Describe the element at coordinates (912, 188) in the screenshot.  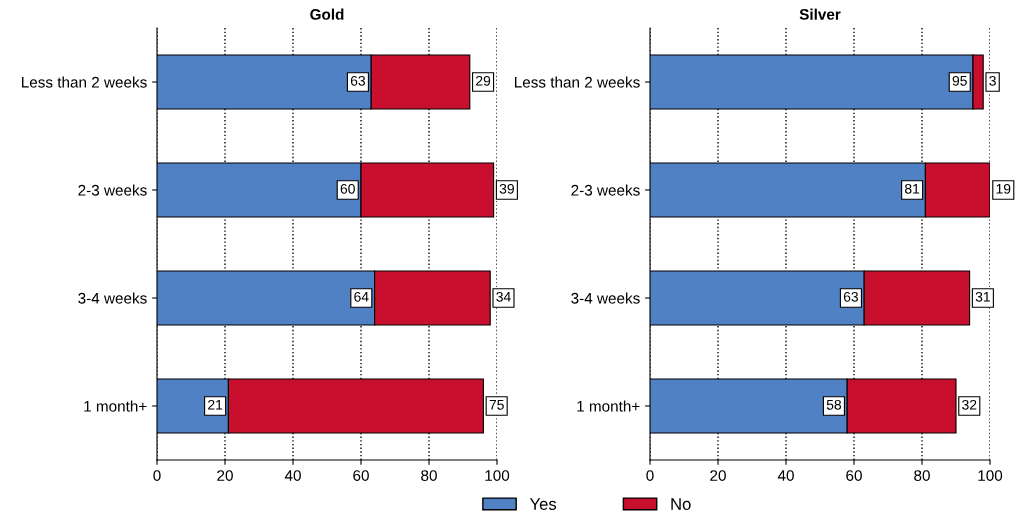
I see `data-label: 81` at that location.